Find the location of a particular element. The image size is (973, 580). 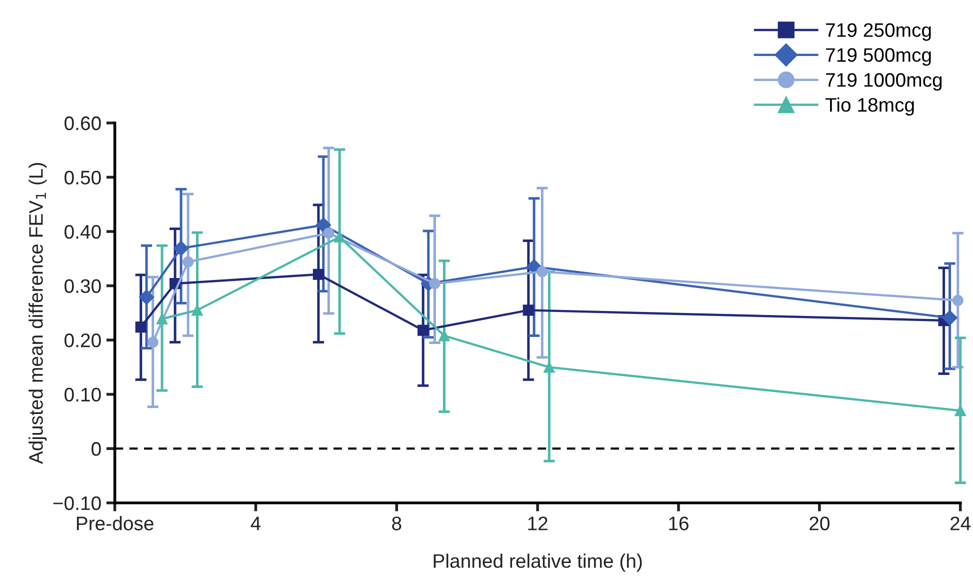

x-tick-label: 8 is located at coordinates (397, 523).